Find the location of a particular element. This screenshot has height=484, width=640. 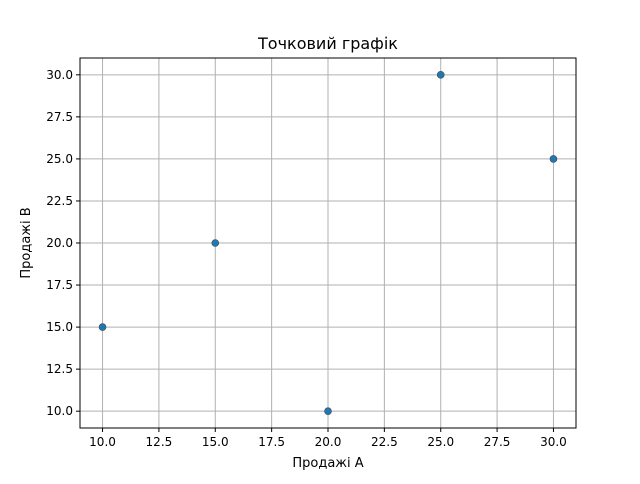

y-tick-label: 10.0 is located at coordinates (59, 411).